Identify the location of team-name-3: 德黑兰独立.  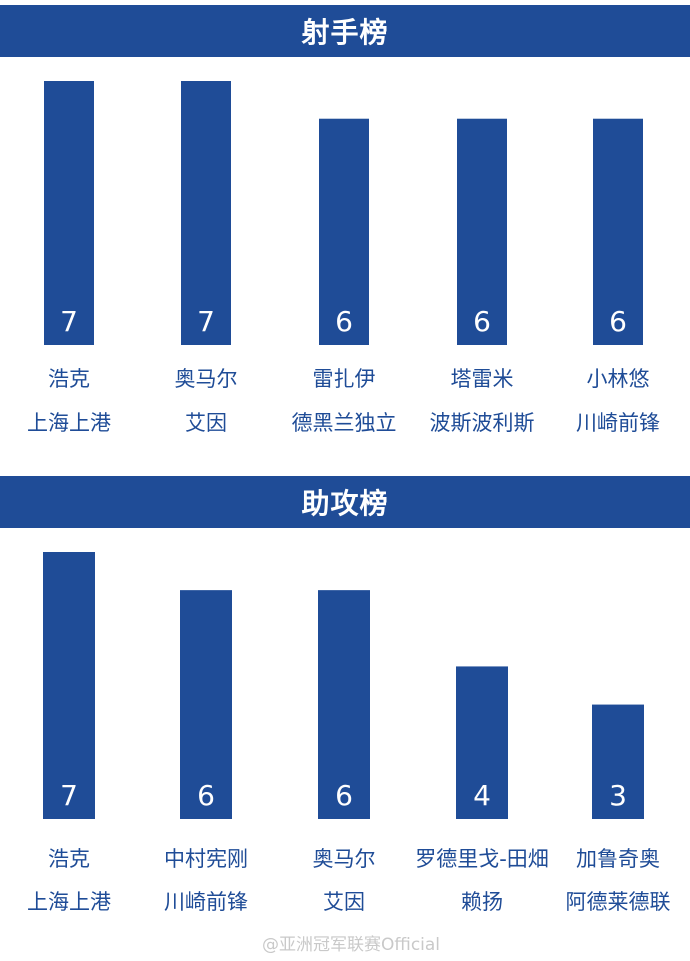
(344, 423).